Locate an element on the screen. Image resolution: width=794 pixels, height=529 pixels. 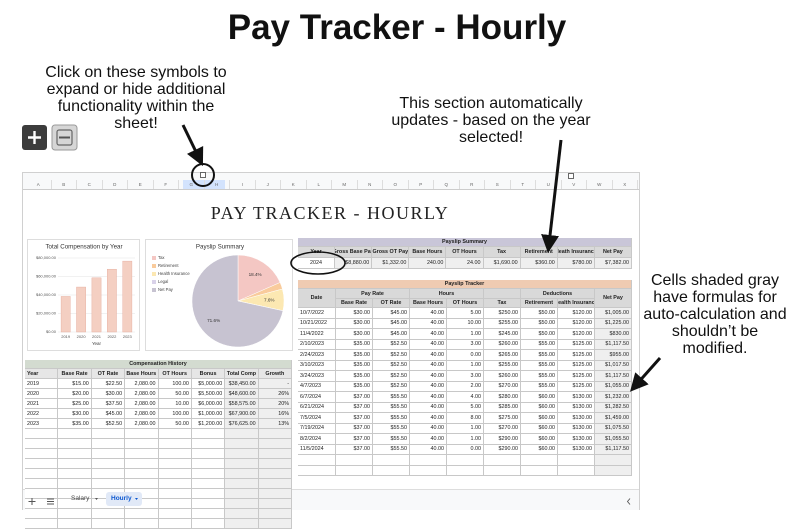
column-letter: S is located at coordinates (498, 184).